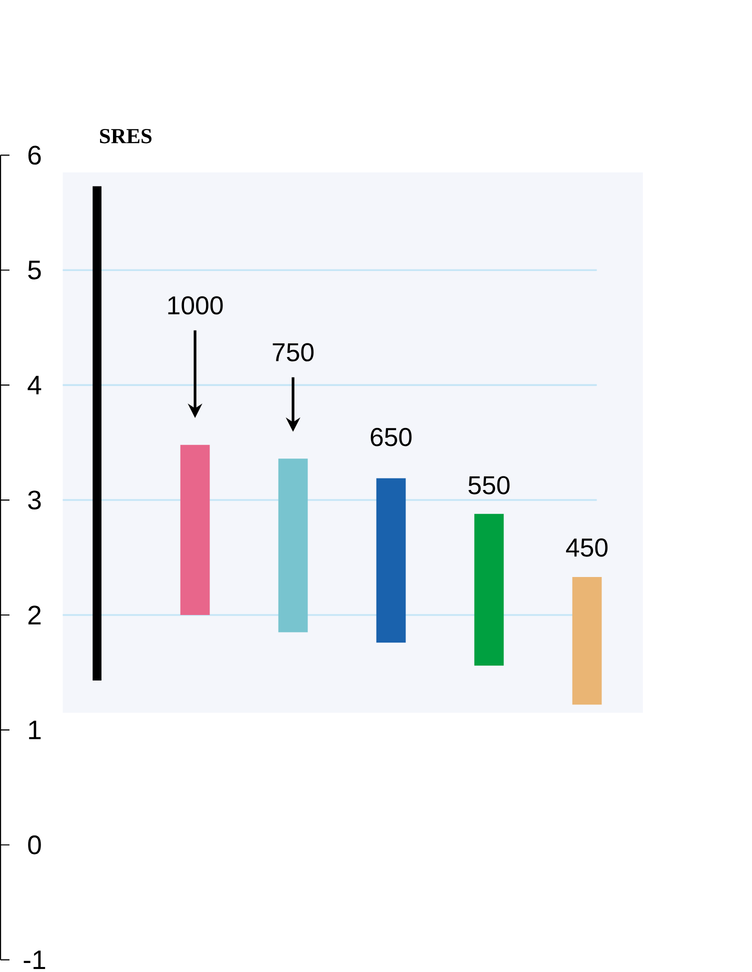 Image resolution: width=752 pixels, height=972 pixels. What do you see at coordinates (391, 437) in the screenshot?
I see `x-tick-label: 650` at bounding box center [391, 437].